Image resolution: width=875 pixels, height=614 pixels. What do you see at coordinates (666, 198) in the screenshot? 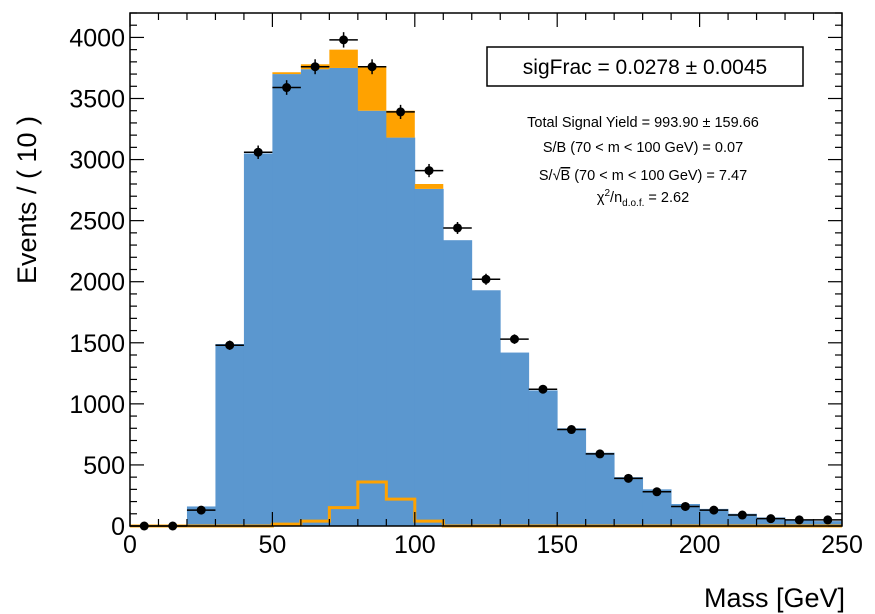
I see `chi2-value: = 2.62` at bounding box center [666, 198].